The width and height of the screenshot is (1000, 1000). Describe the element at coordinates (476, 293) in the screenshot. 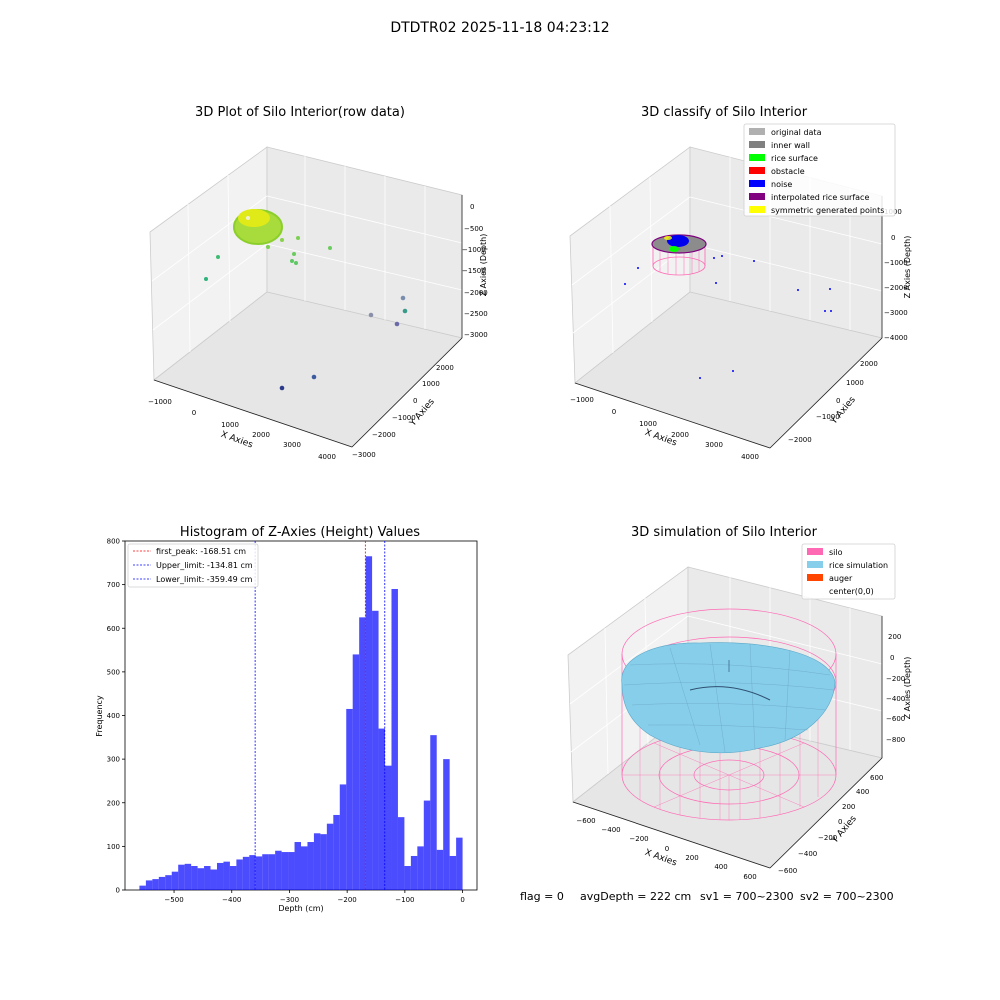

I see `z-tick-label: −2000` at that location.